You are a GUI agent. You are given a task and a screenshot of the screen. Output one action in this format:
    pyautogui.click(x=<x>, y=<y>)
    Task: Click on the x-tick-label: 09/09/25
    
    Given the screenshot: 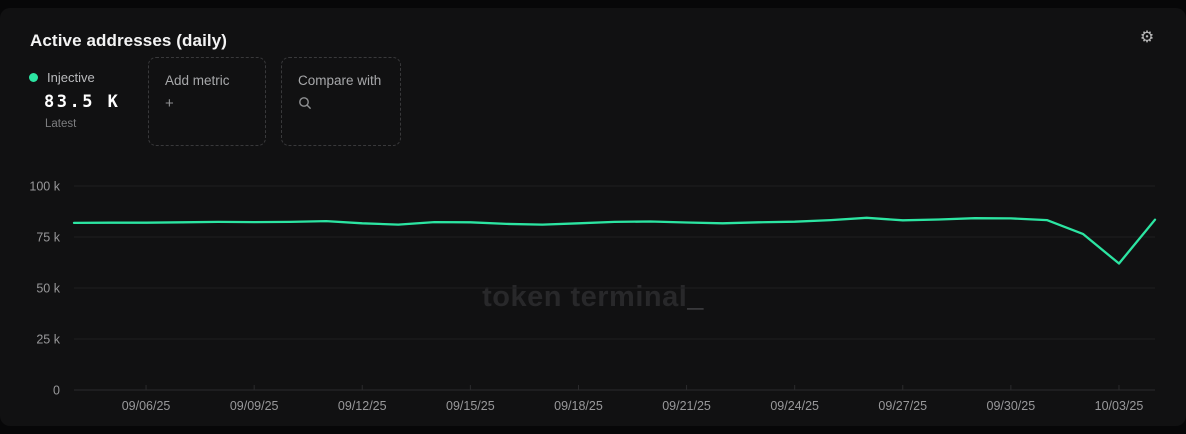 What is the action you would take?
    pyautogui.click(x=254, y=406)
    